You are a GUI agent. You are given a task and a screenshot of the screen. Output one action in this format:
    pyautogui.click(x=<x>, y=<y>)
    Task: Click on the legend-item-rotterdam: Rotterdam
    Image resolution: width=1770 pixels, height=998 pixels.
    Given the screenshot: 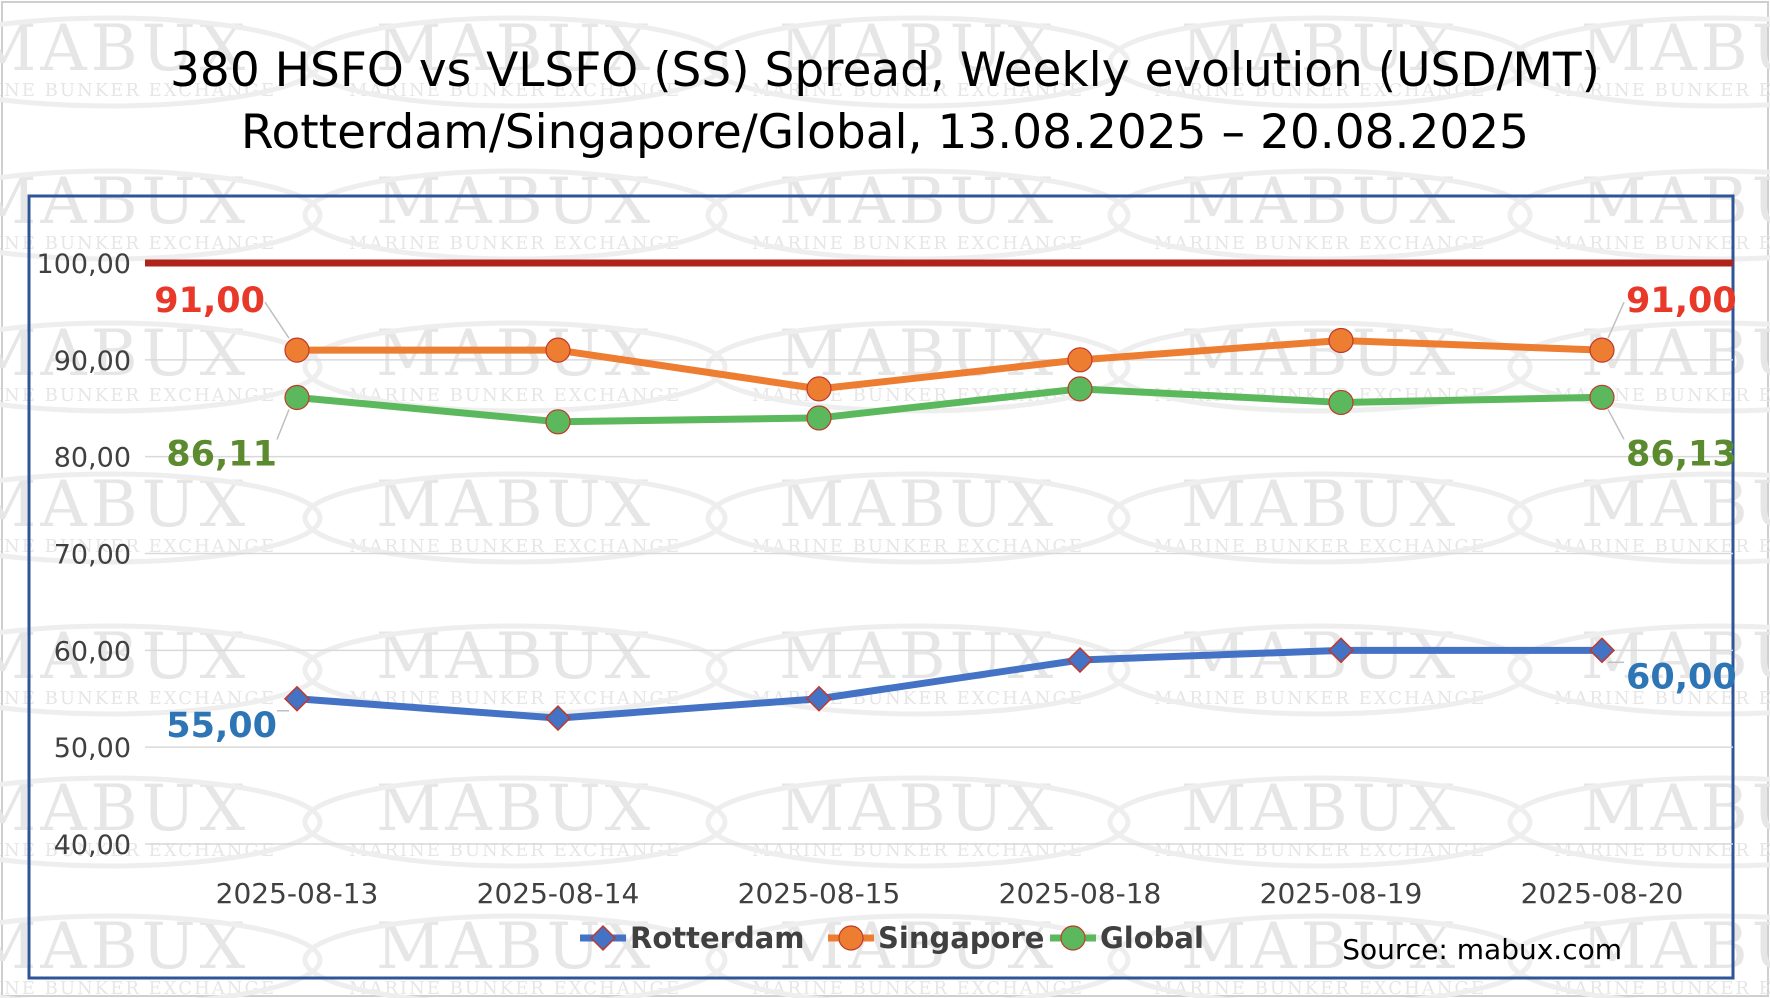 What is the action you would take?
    pyautogui.click(x=692, y=938)
    